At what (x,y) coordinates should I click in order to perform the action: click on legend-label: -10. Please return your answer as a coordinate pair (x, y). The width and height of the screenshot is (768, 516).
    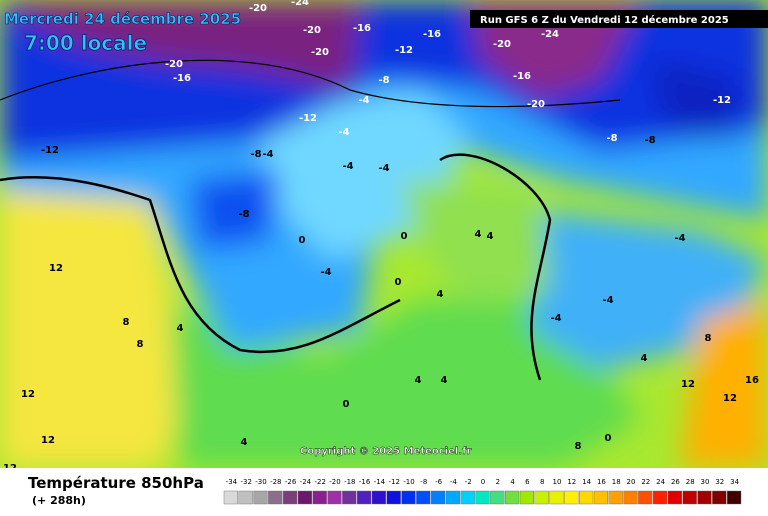
    Looking at the image, I should click on (408, 482).